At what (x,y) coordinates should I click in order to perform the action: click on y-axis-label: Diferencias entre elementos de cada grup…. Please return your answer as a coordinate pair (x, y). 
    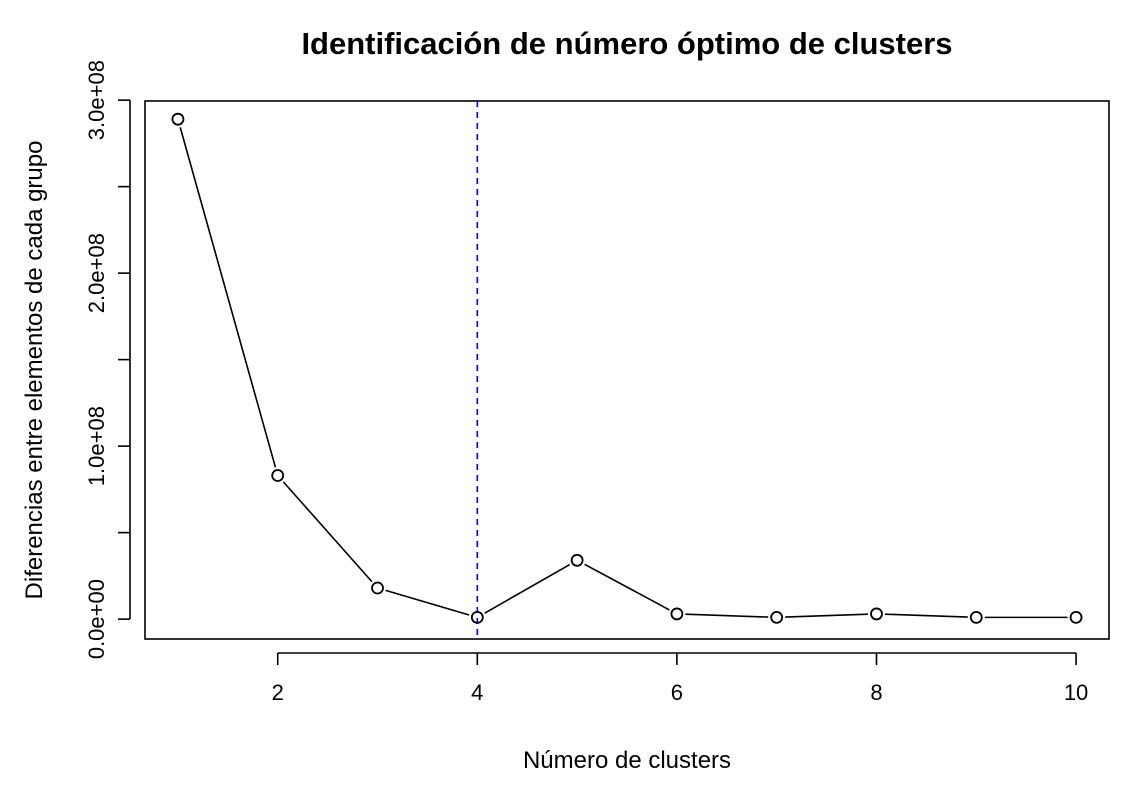
    Looking at the image, I should click on (34, 370).